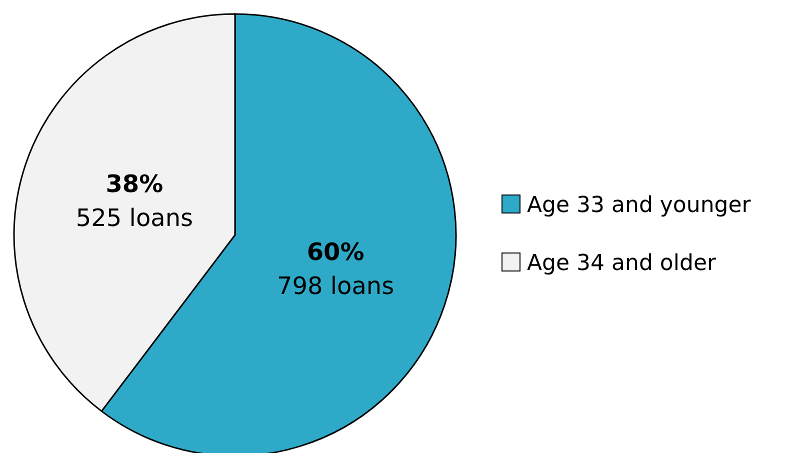  What do you see at coordinates (622, 263) in the screenshot?
I see `legend-label: Age 34 and older` at bounding box center [622, 263].